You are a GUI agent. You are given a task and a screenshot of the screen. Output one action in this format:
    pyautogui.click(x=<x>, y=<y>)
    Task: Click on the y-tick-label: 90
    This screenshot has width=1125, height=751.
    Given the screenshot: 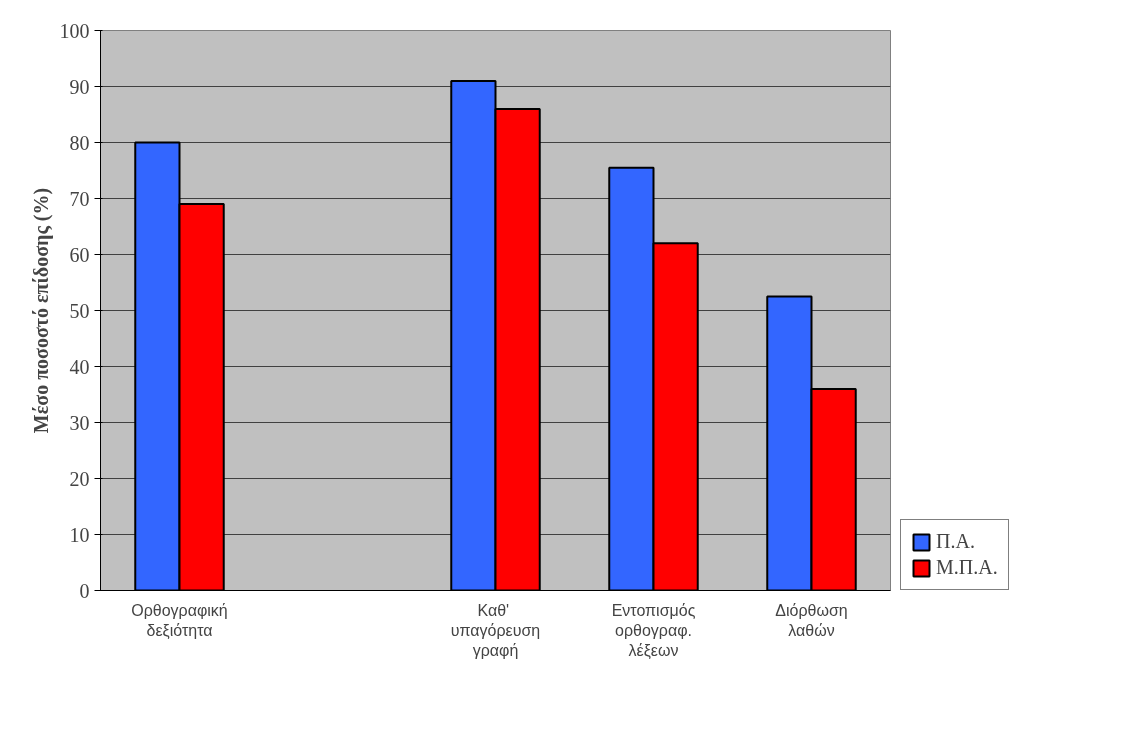 What is the action you would take?
    pyautogui.click(x=79, y=86)
    